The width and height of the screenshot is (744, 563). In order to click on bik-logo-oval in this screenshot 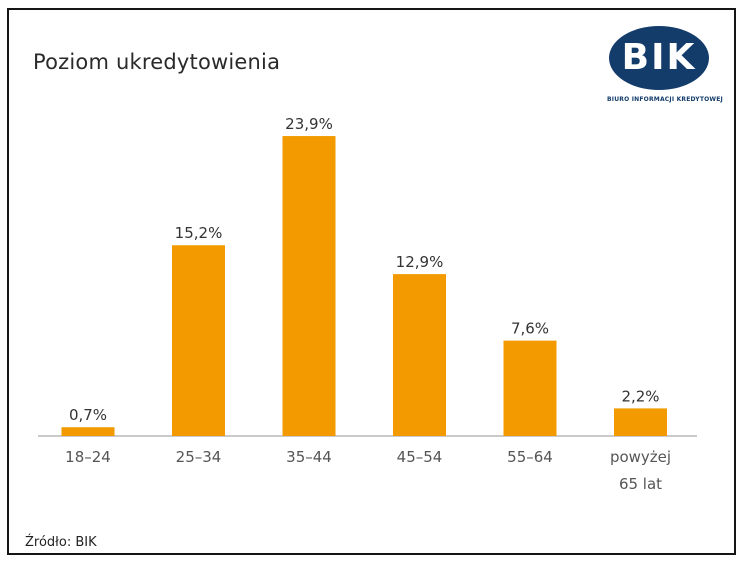, I will do `click(659, 58)`.